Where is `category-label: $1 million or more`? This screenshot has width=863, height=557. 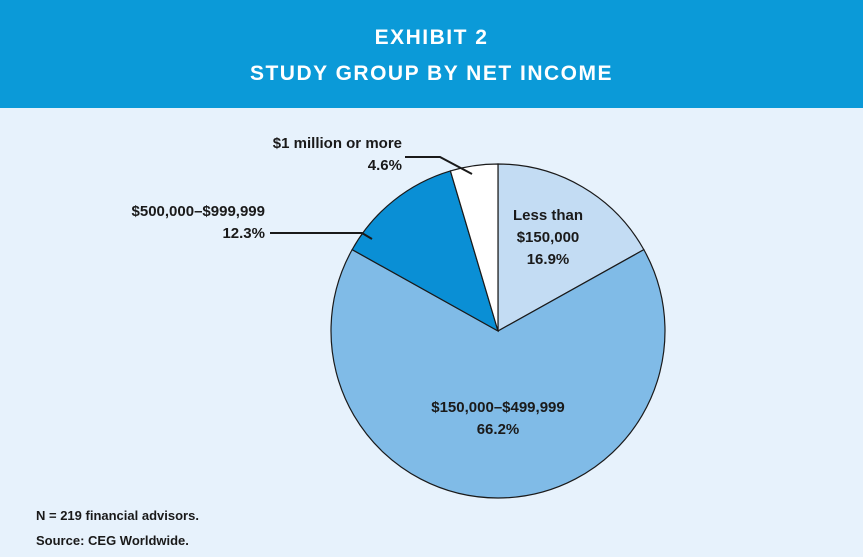 category-label: $1 million or more is located at coordinates (337, 143).